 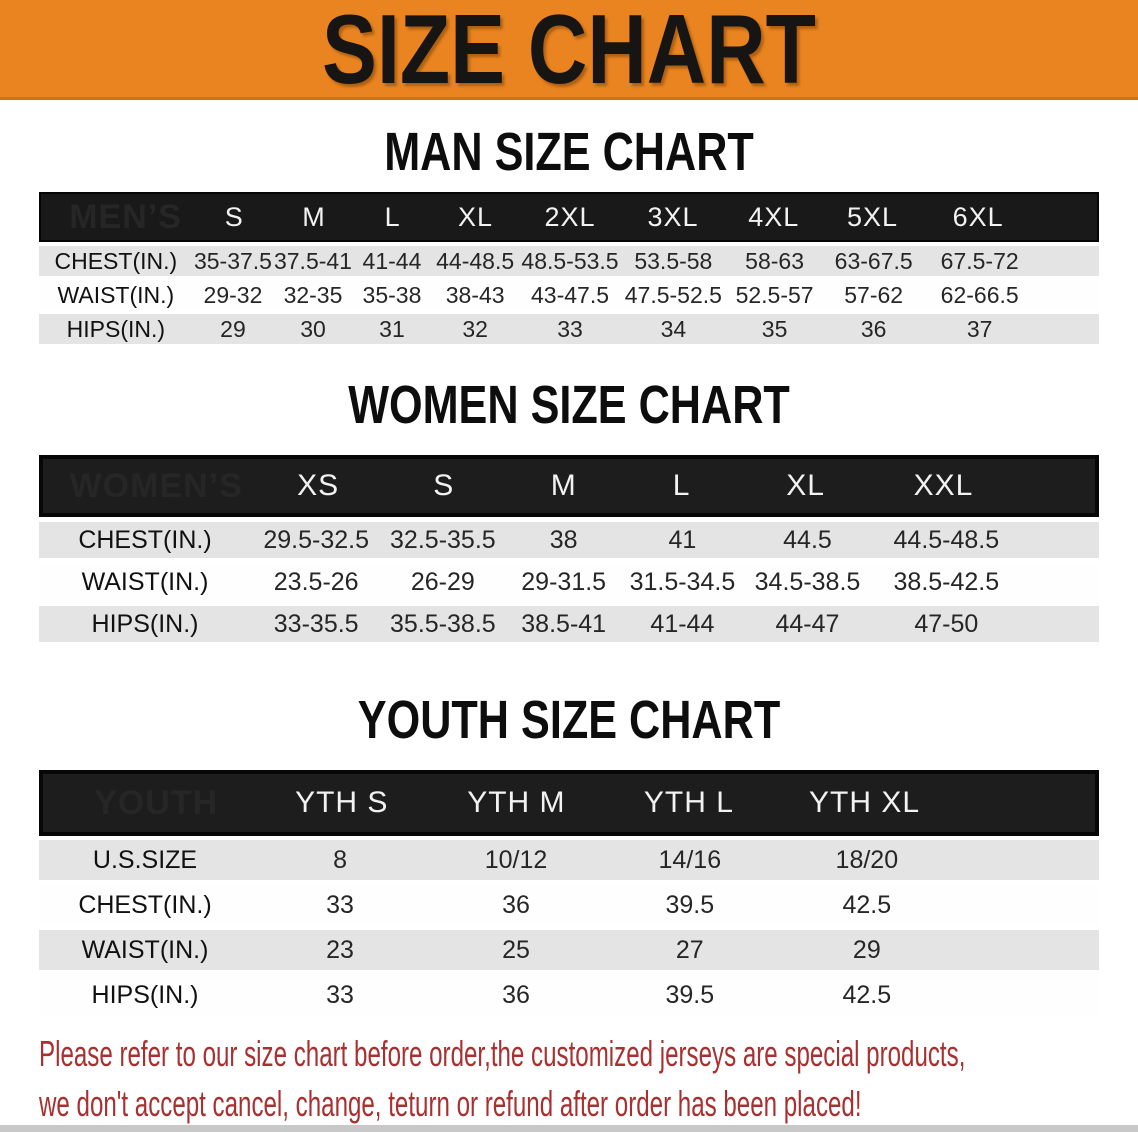 I want to click on size-value-cell: 43-47.5, so click(x=570, y=294).